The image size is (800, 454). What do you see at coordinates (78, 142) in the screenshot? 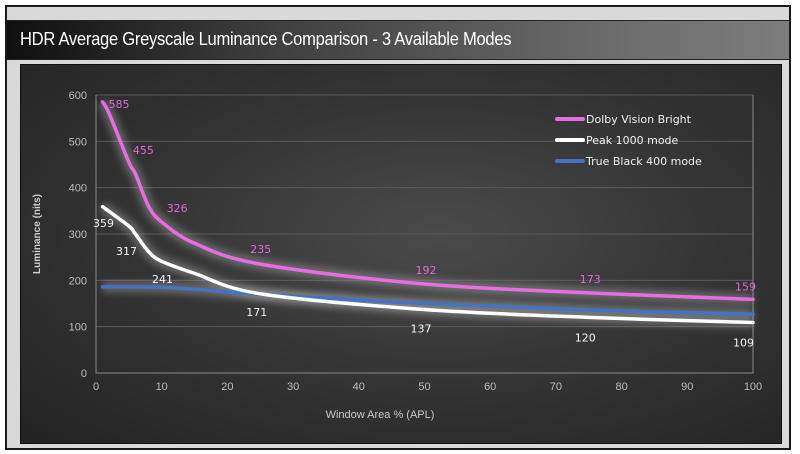
I see `y-tick-label: 500` at bounding box center [78, 142].